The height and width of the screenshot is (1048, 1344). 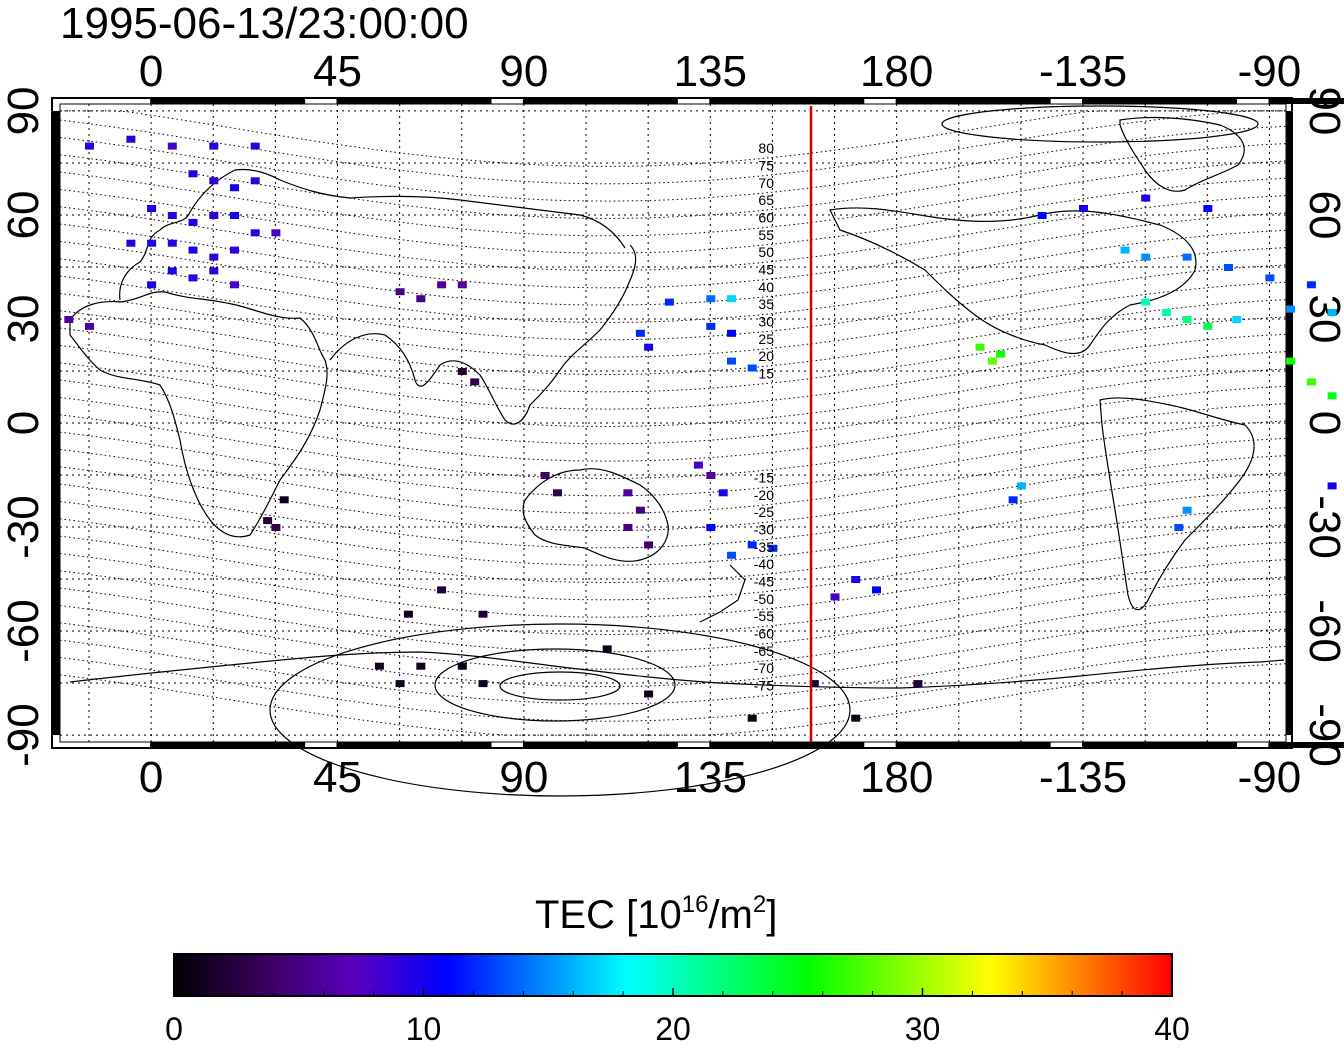 I want to click on magnetic-latitude-label: -20, so click(x=764, y=495).